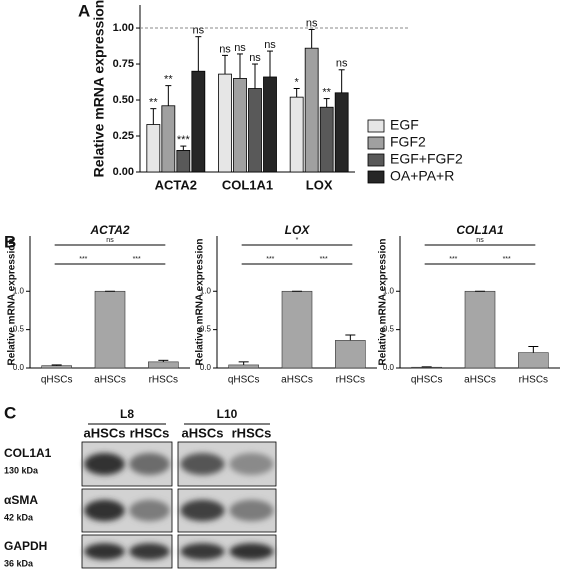 The image size is (567, 573). I want to click on protein-label: αSMA, so click(21, 500).